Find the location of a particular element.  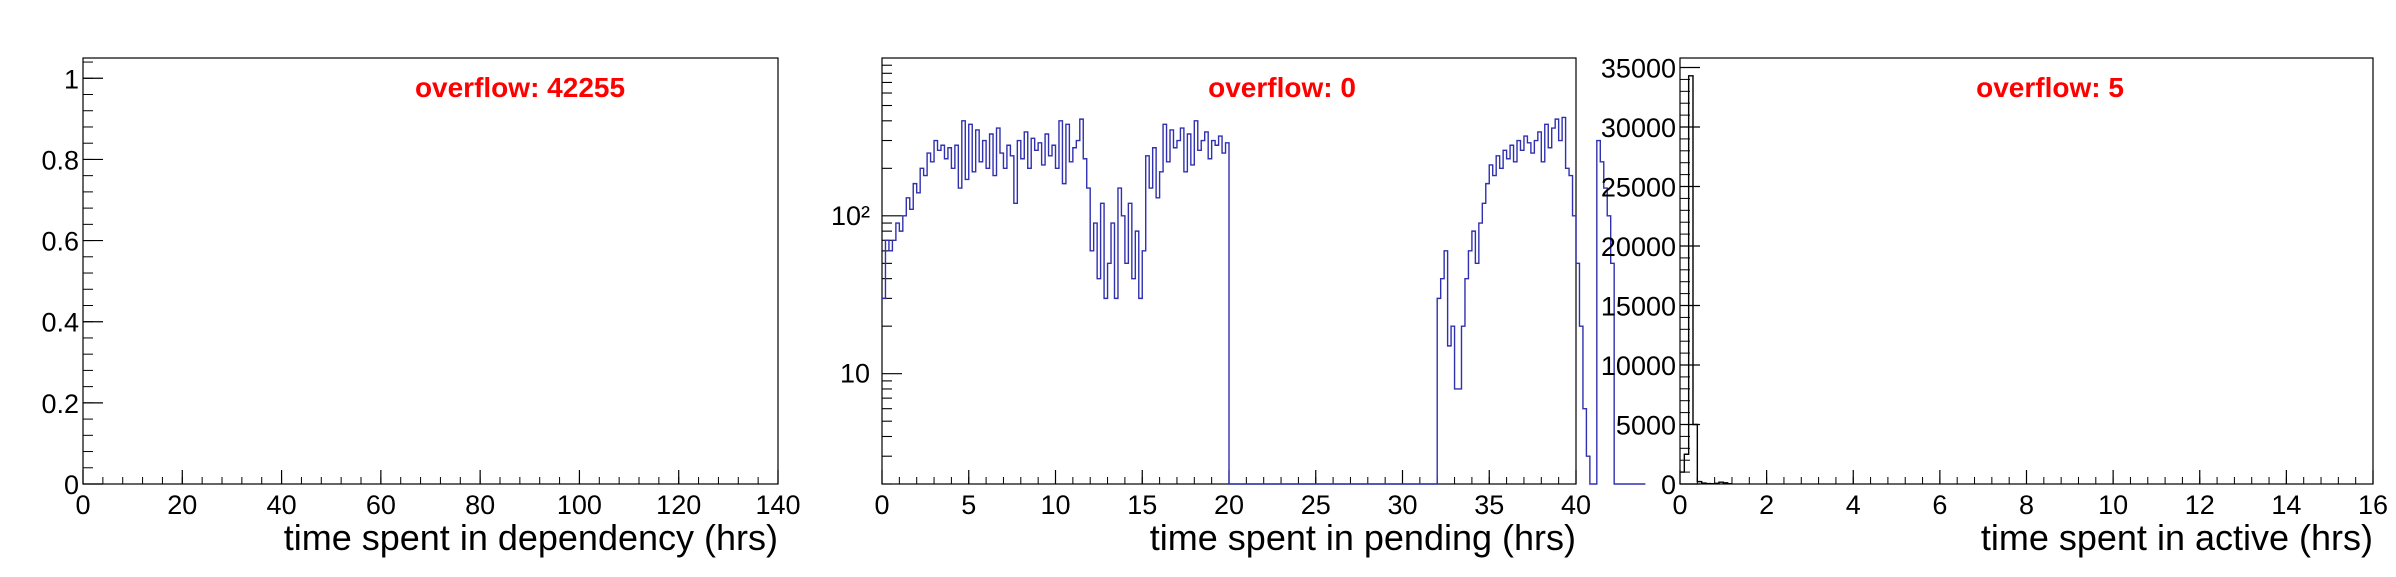

x-tick-label: 140 is located at coordinates (777, 505).